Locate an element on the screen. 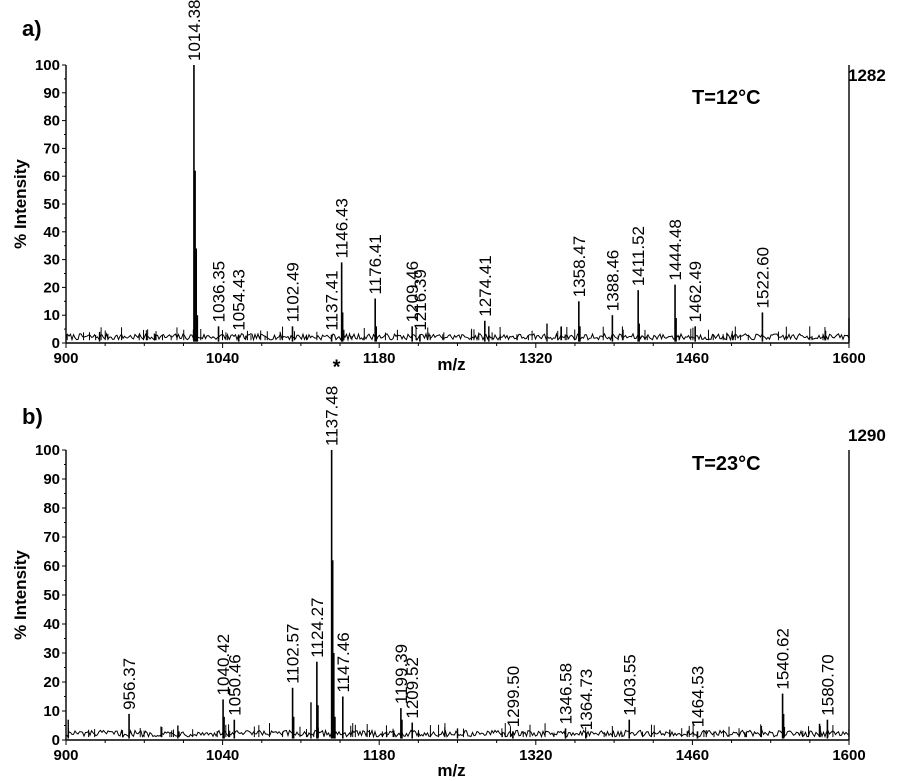 The height and width of the screenshot is (781, 899). temperature-label: T=23°C is located at coordinates (726, 464).